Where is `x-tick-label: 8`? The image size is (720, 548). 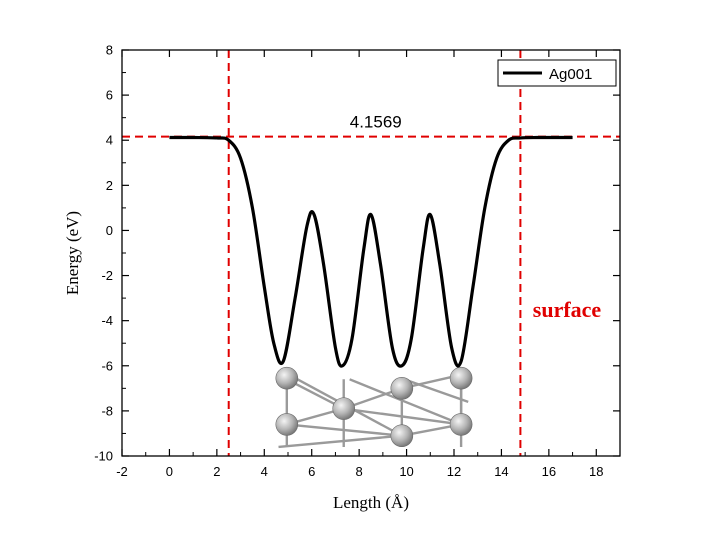
x-tick-label: 8 is located at coordinates (359, 471).